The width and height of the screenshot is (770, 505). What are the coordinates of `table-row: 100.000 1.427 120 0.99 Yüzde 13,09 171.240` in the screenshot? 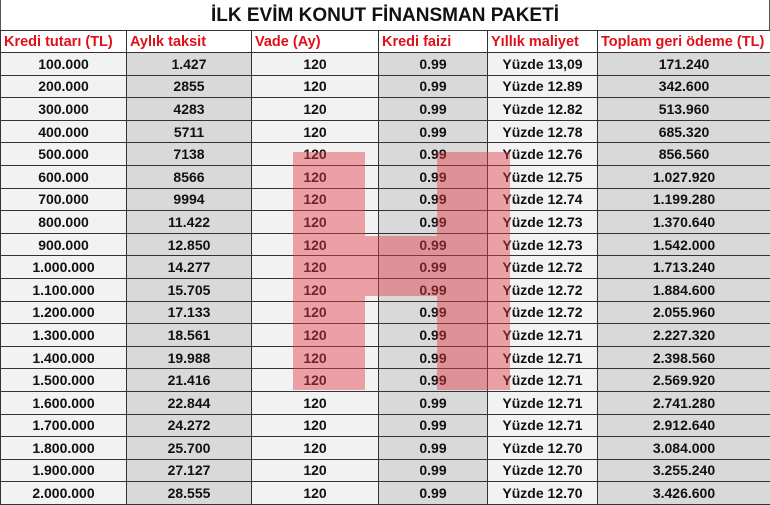 It's located at (385, 64).